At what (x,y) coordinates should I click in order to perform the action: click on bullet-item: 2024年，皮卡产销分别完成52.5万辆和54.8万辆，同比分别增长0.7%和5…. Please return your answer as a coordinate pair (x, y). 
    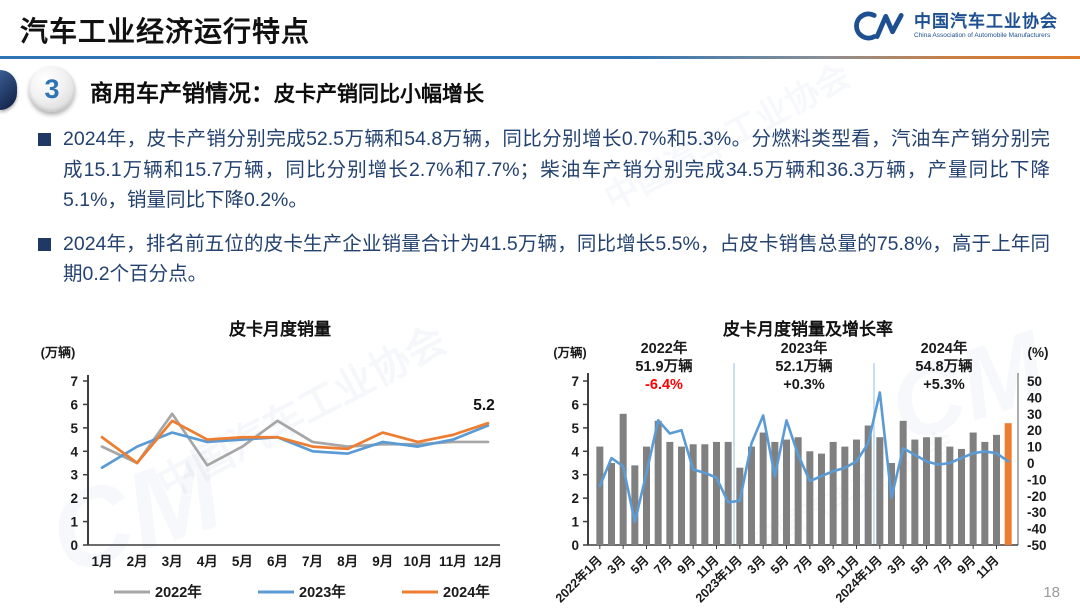
    Looking at the image, I should click on (544, 170).